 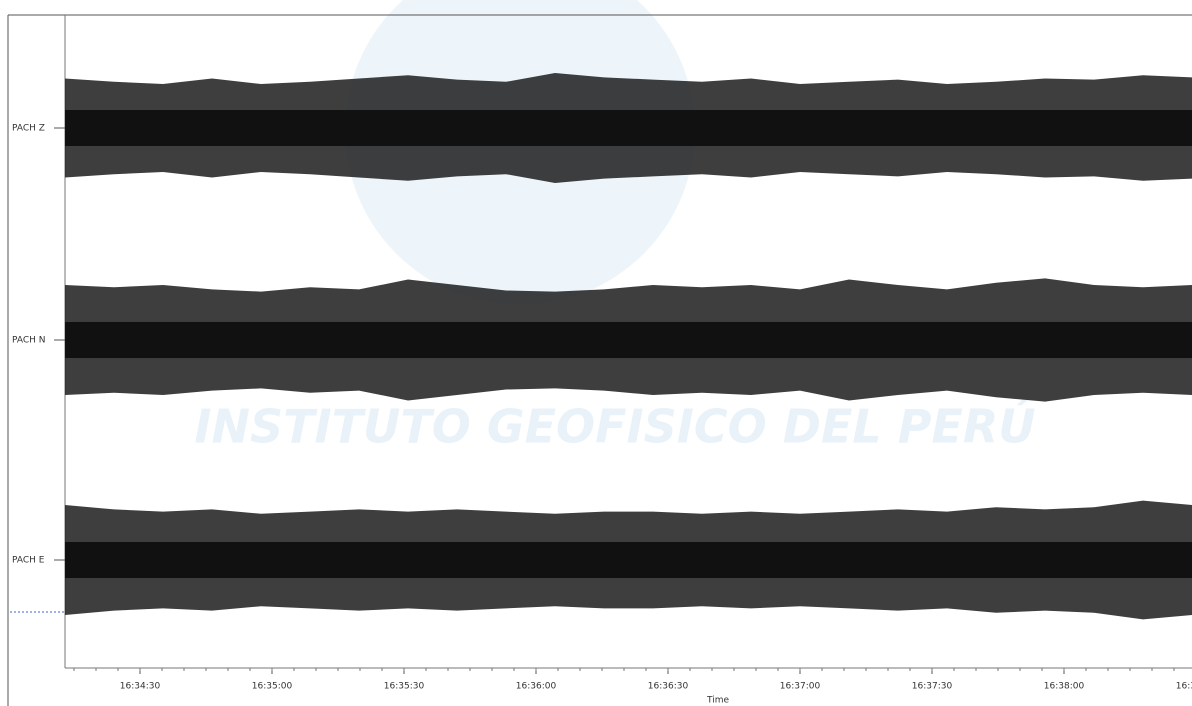 I want to click on trace-label: PACH N, so click(x=29, y=341).